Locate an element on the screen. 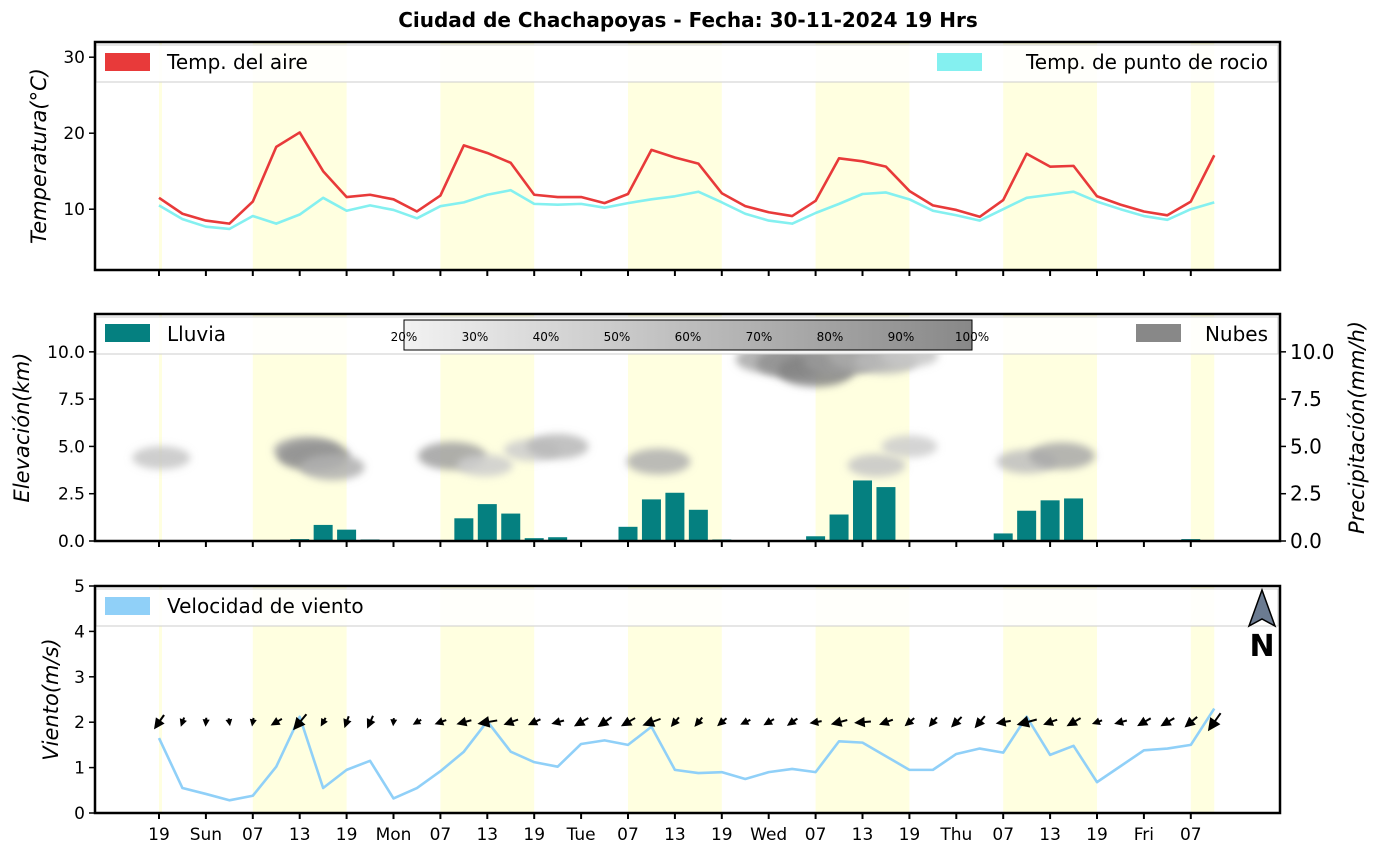  legend-box is located at coordinates (687, 607).